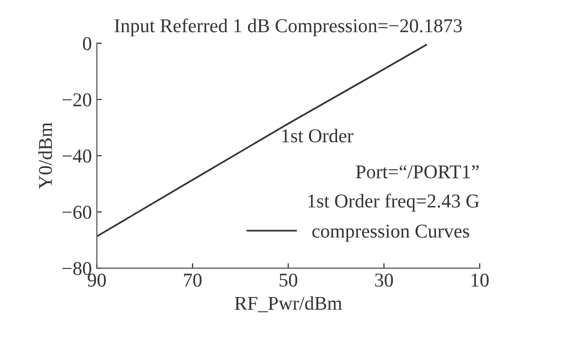  I want to click on legend-label: compression Curves, so click(391, 233).